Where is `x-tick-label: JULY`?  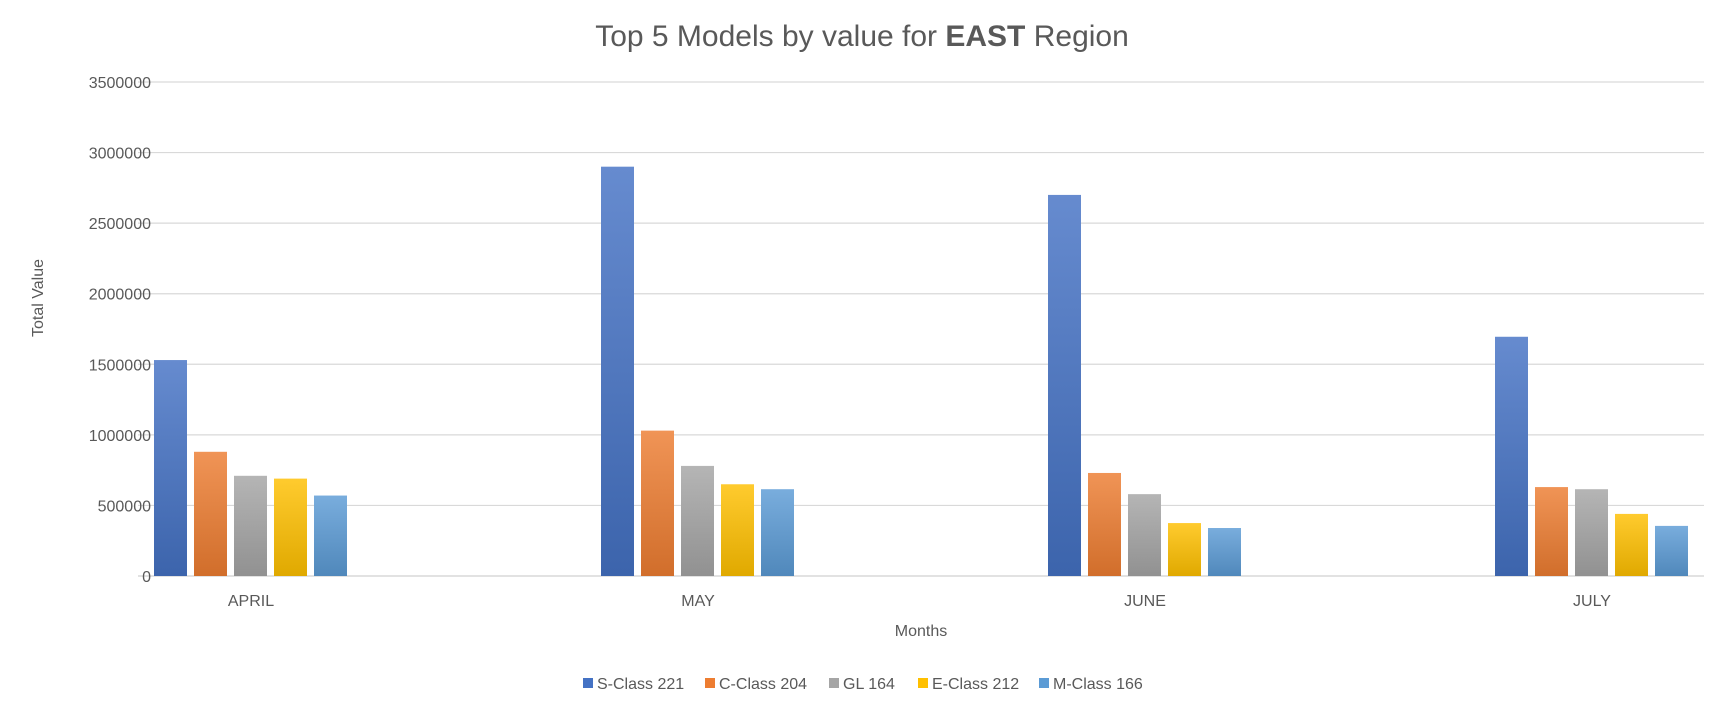 x-tick-label: JULY is located at coordinates (1592, 601).